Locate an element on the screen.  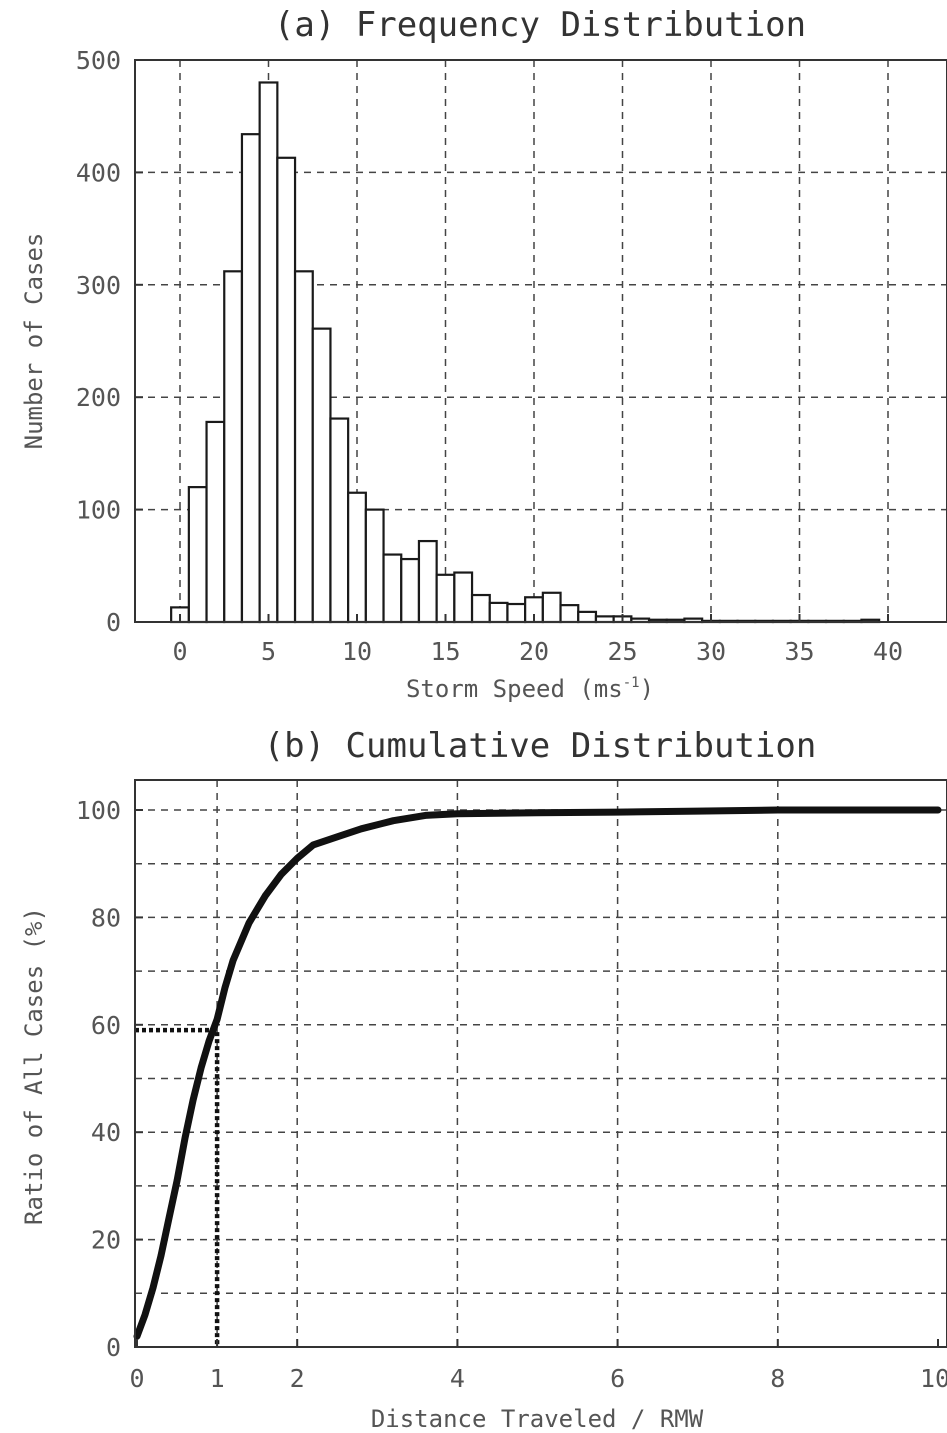
cumulative-x-tick-label: 2 is located at coordinates (297, 1378).